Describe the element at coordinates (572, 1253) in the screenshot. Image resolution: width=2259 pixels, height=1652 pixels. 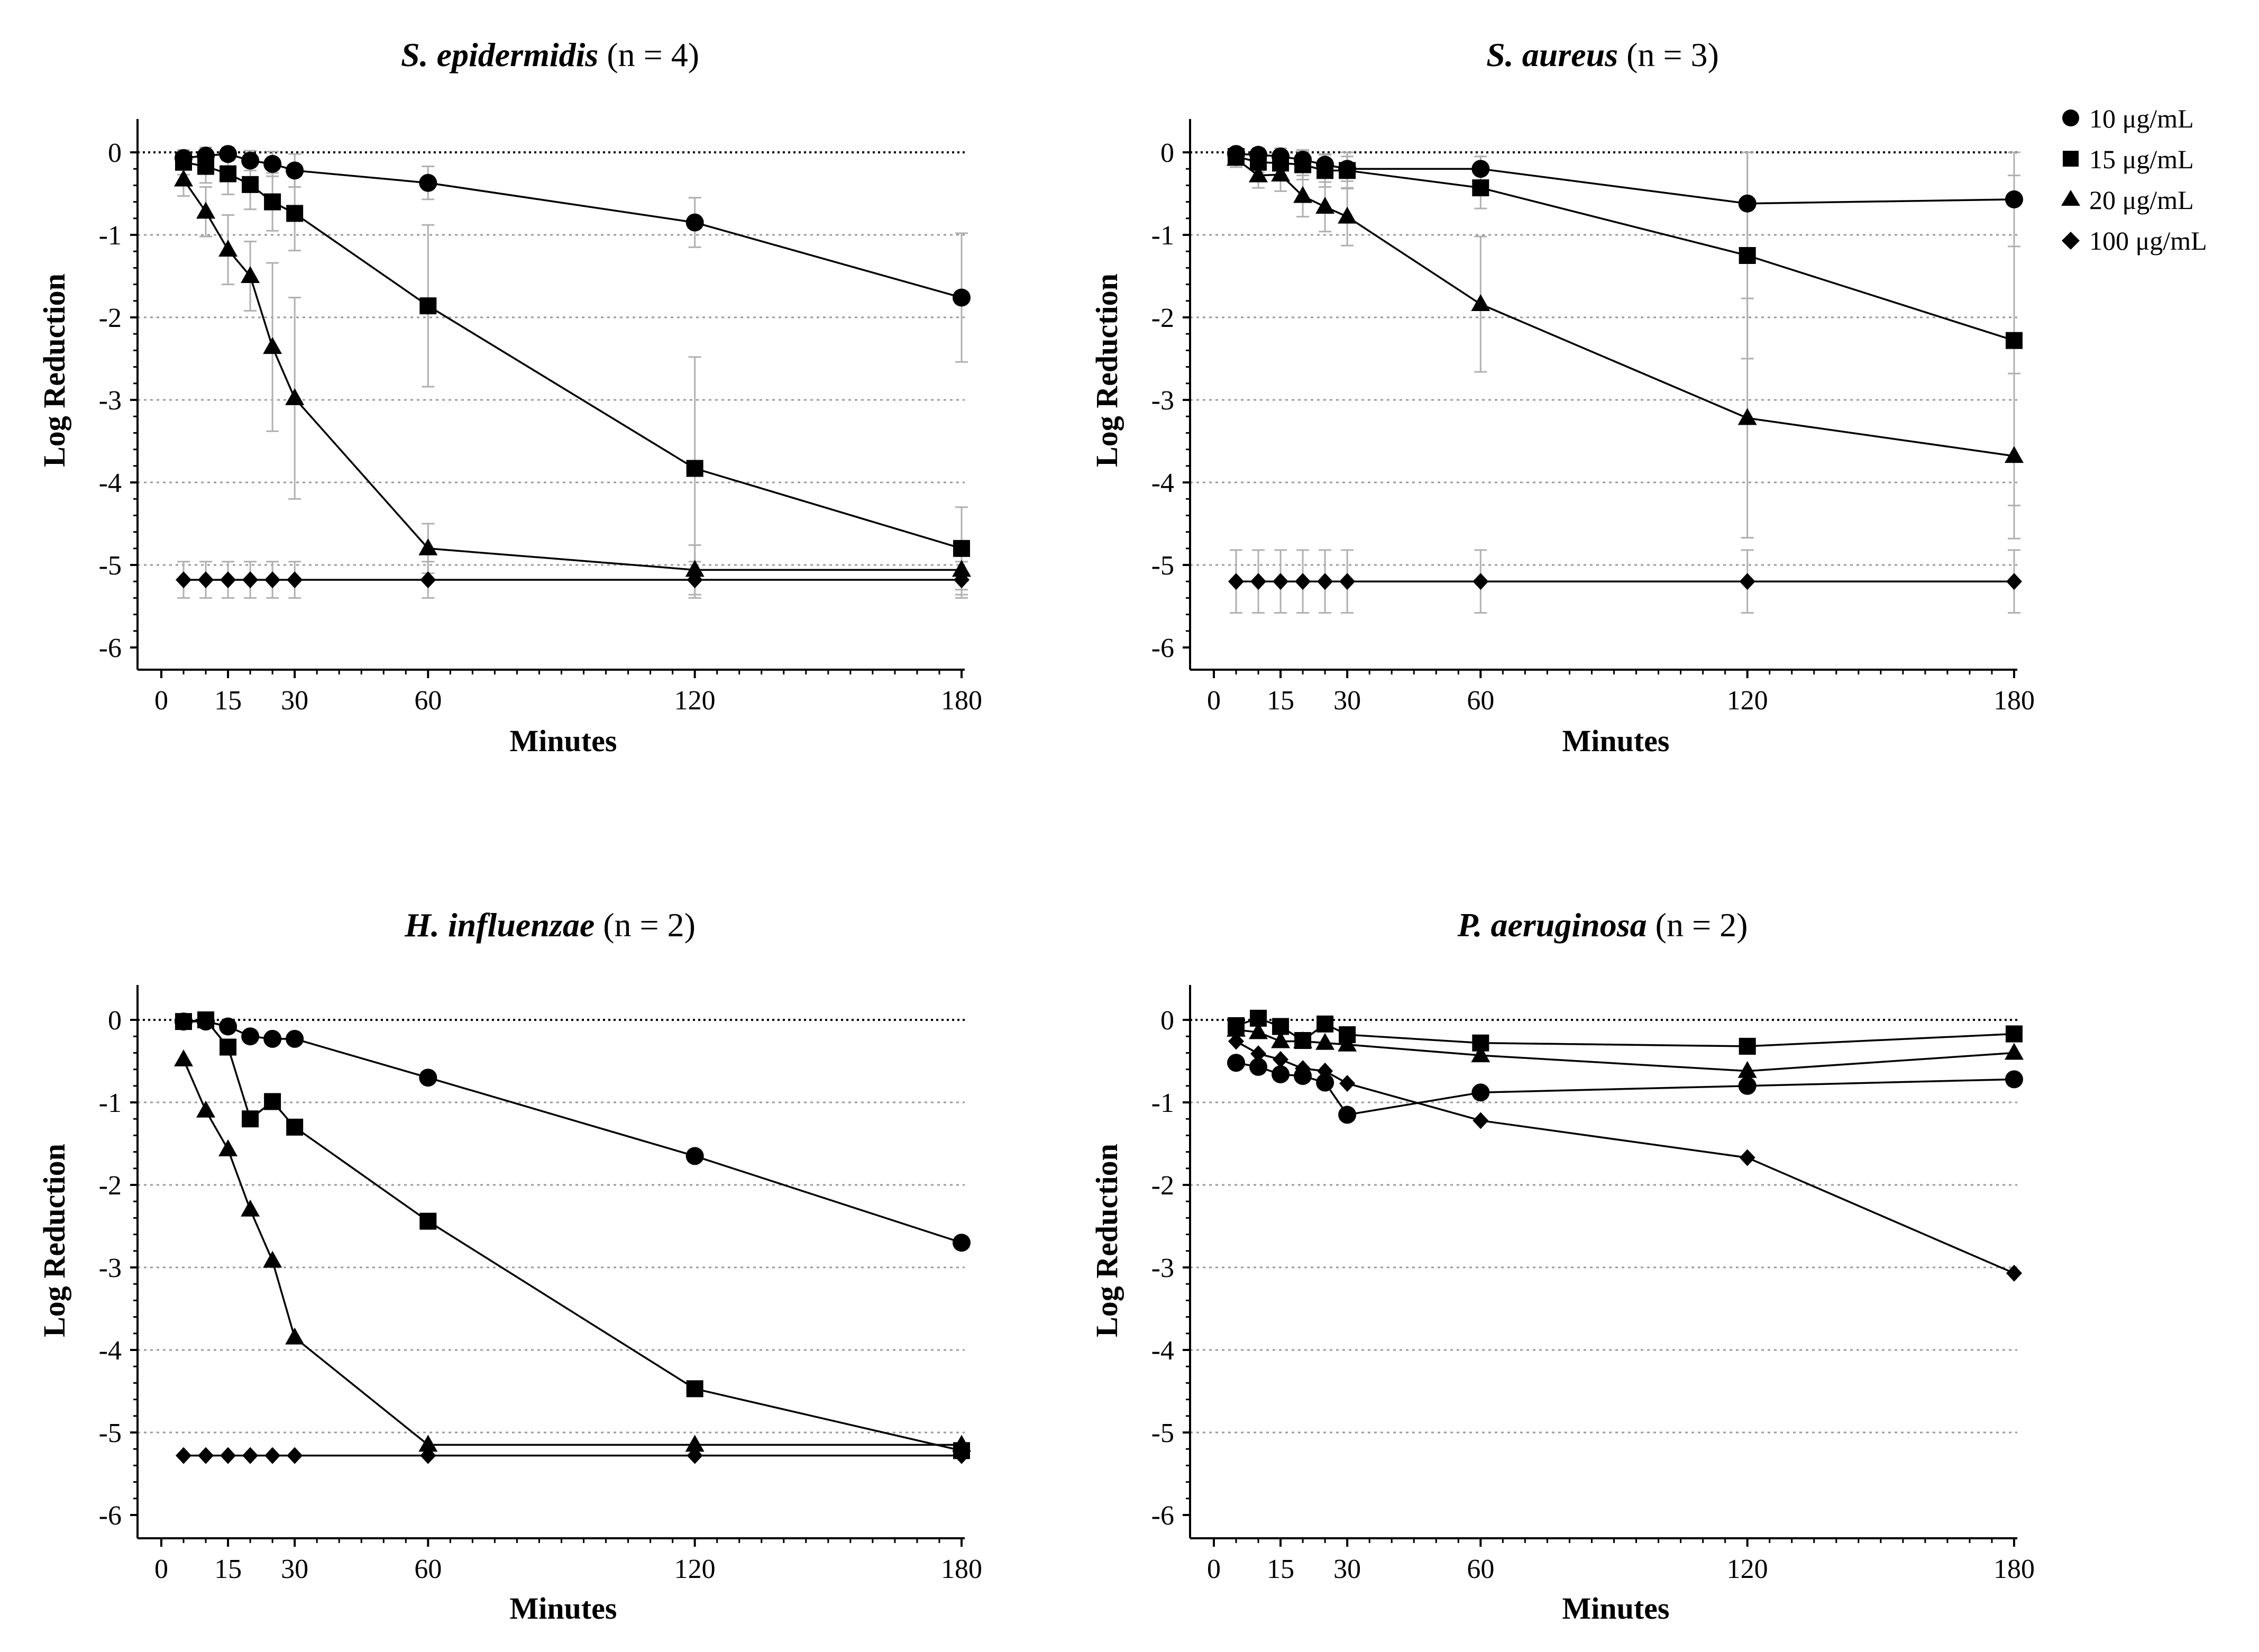
I see `series-line-triangle` at that location.